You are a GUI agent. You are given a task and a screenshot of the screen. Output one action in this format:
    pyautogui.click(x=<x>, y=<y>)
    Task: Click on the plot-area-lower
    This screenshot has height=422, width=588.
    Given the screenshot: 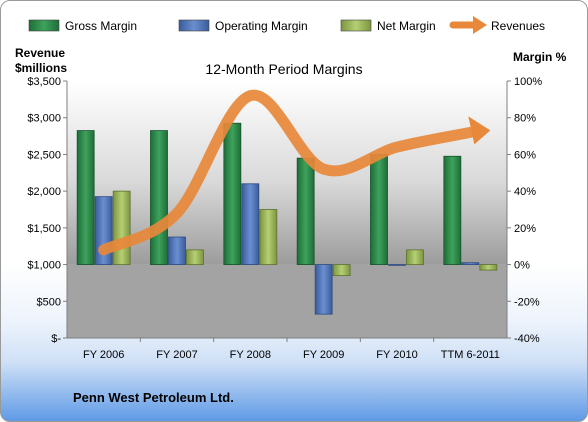 What is the action you would take?
    pyautogui.click(x=287, y=301)
    